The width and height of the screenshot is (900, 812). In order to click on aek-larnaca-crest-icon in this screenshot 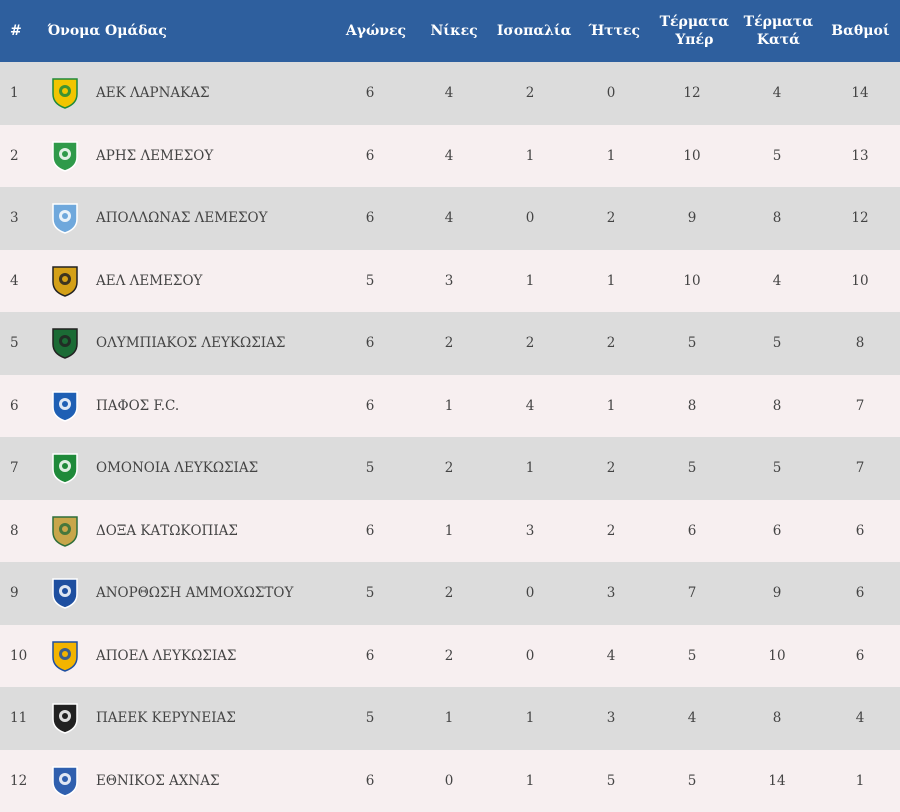, I will do `click(65, 93)`.